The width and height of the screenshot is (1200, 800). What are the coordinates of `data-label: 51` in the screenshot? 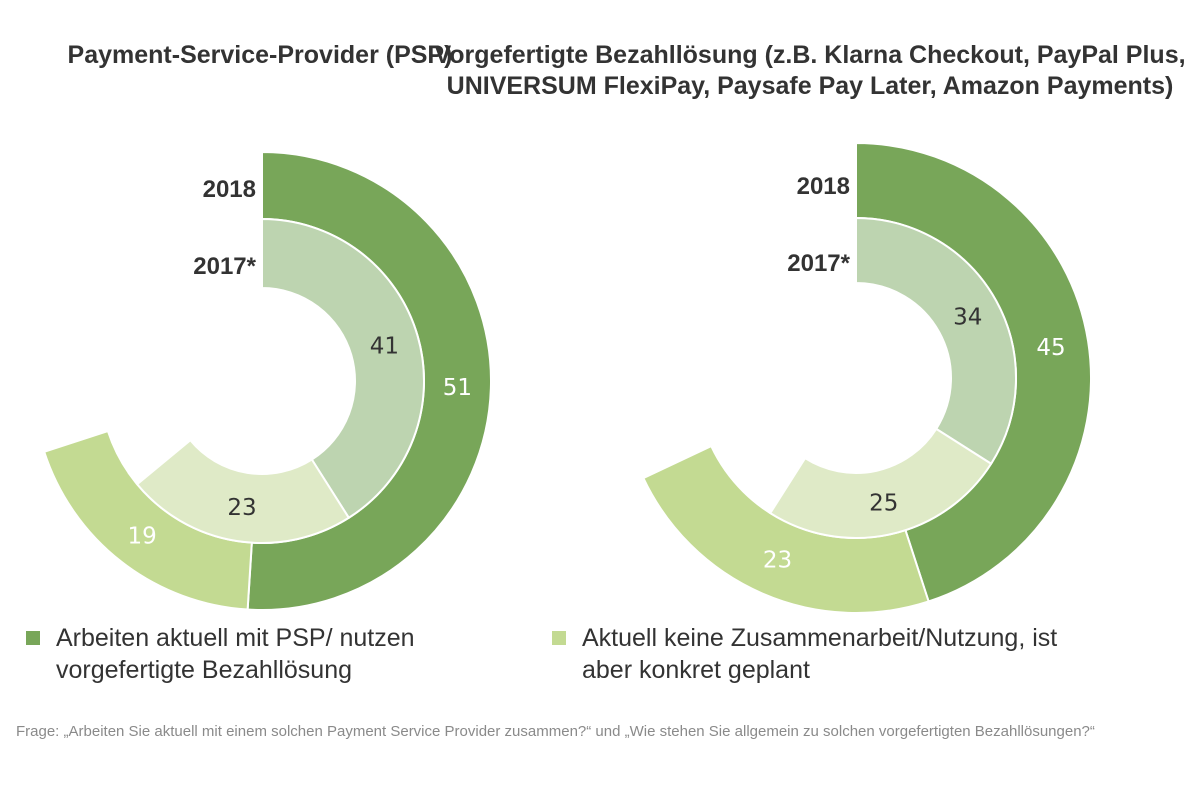 It's located at (457, 388).